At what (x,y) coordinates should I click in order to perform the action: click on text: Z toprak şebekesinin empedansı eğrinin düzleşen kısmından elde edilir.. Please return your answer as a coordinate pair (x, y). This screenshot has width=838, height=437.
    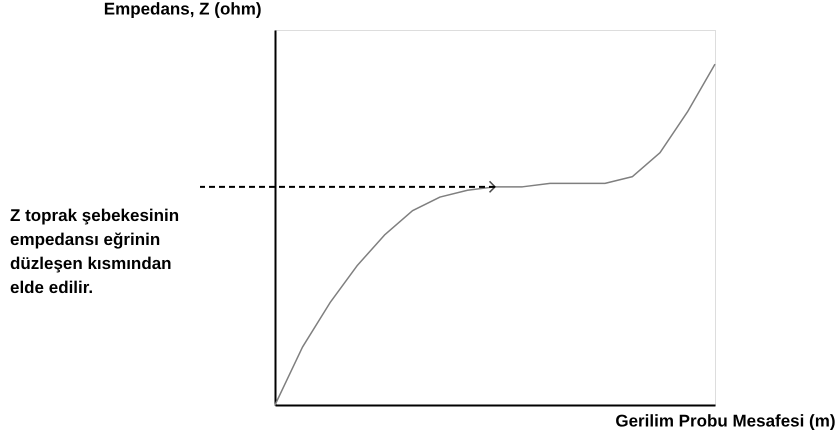
    Looking at the image, I should click on (95, 251).